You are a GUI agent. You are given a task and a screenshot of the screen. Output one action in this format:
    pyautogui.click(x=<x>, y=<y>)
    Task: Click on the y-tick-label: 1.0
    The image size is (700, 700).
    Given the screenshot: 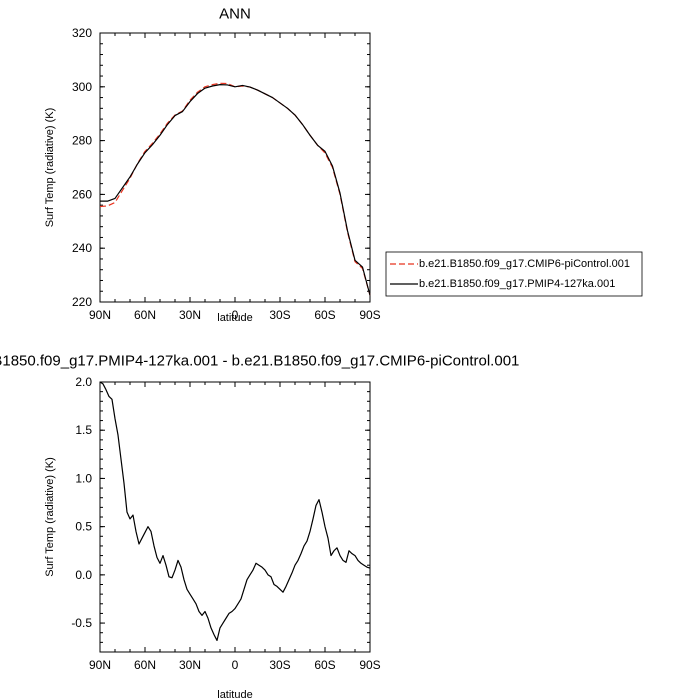 What is the action you would take?
    pyautogui.click(x=83, y=478)
    